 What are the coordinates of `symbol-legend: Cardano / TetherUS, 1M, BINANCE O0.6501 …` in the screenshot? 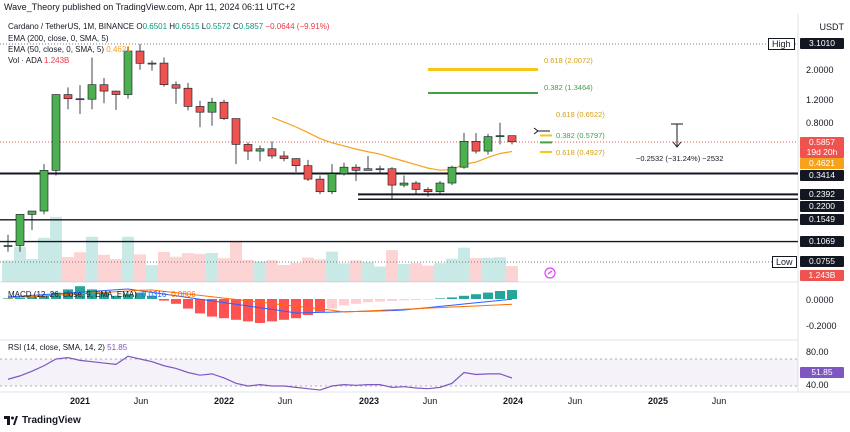 It's located at (168, 27).